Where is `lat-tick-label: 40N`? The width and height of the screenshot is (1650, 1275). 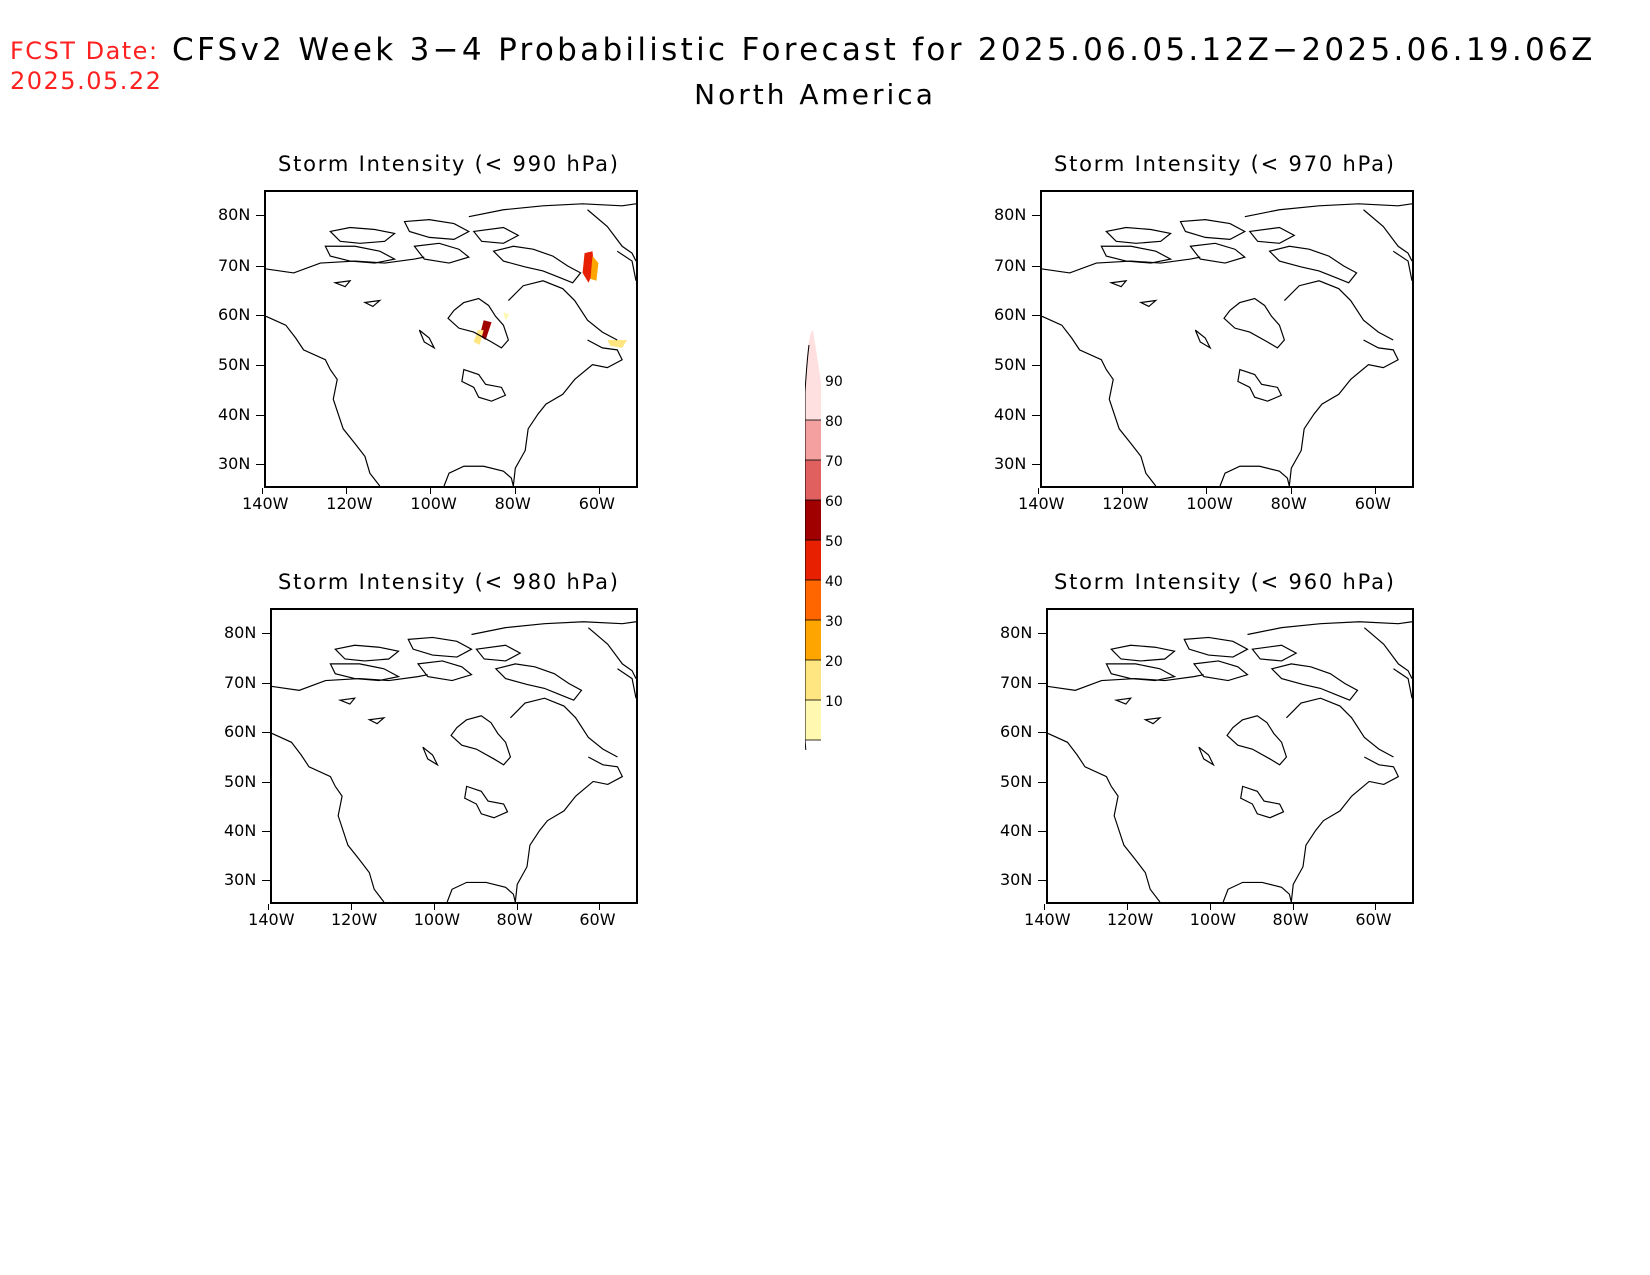
lat-tick-label: 40N is located at coordinates (240, 831).